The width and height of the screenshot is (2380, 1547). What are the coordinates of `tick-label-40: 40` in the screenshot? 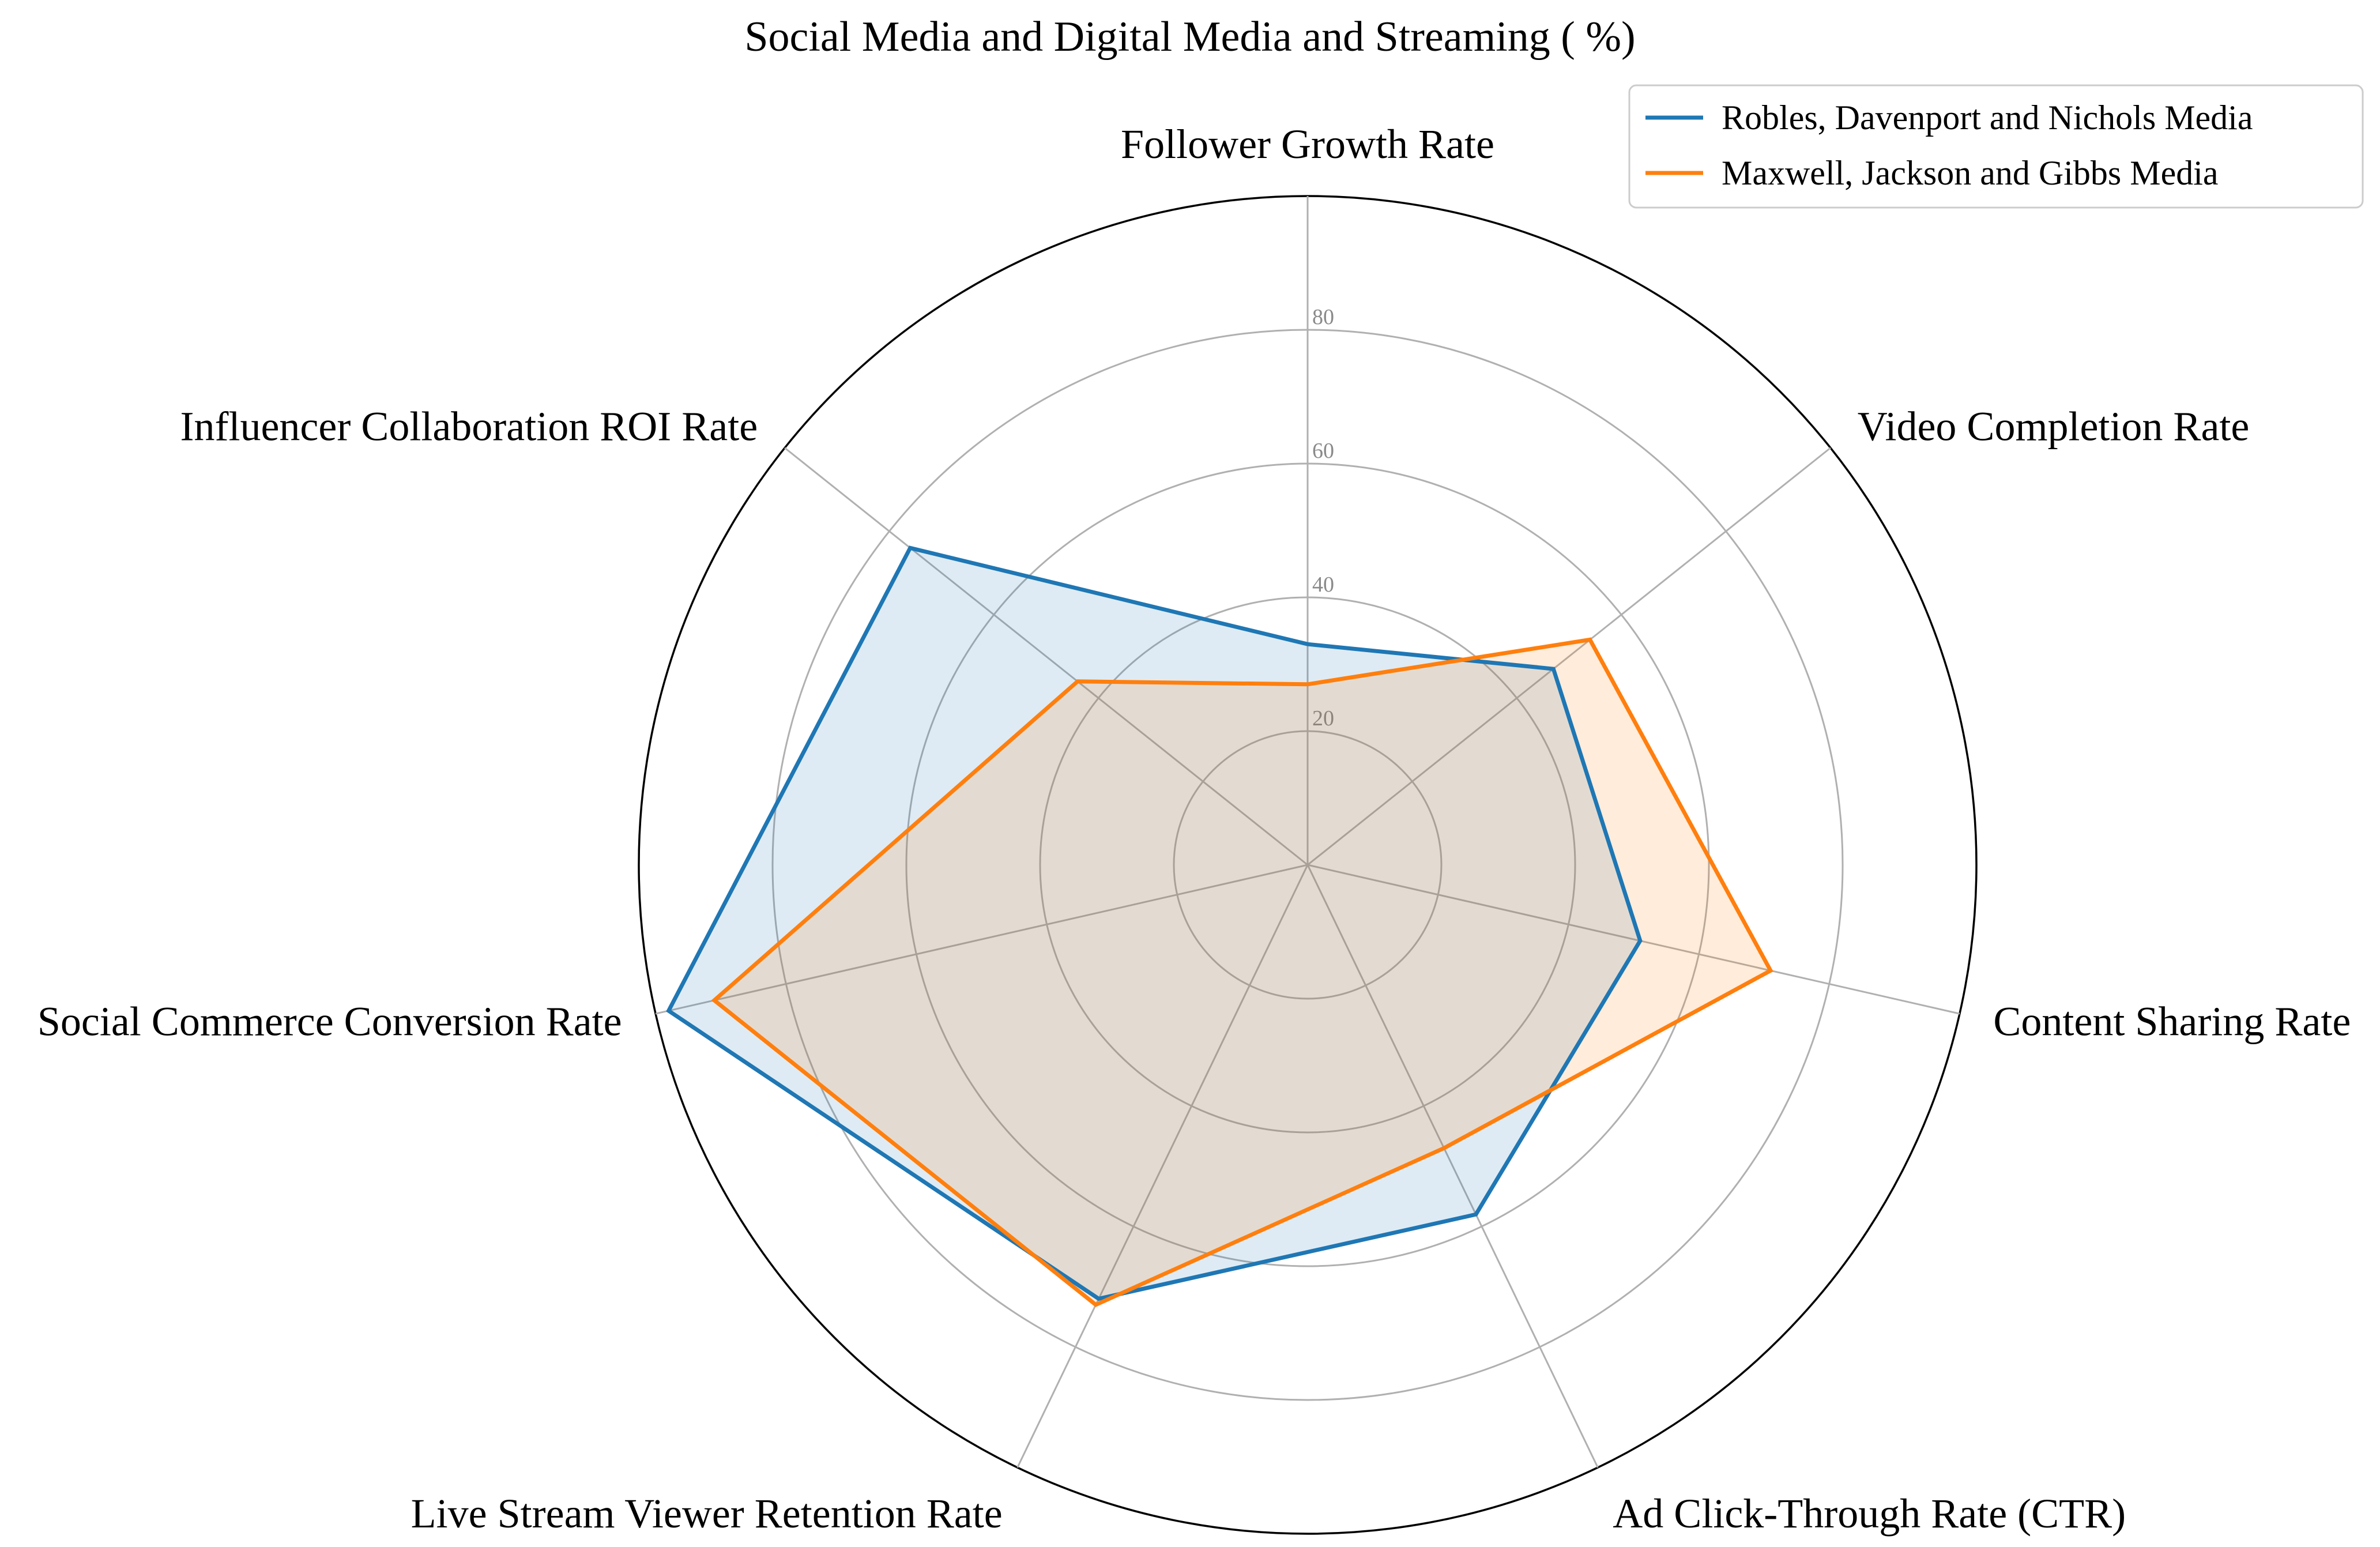 It's located at (1323, 585).